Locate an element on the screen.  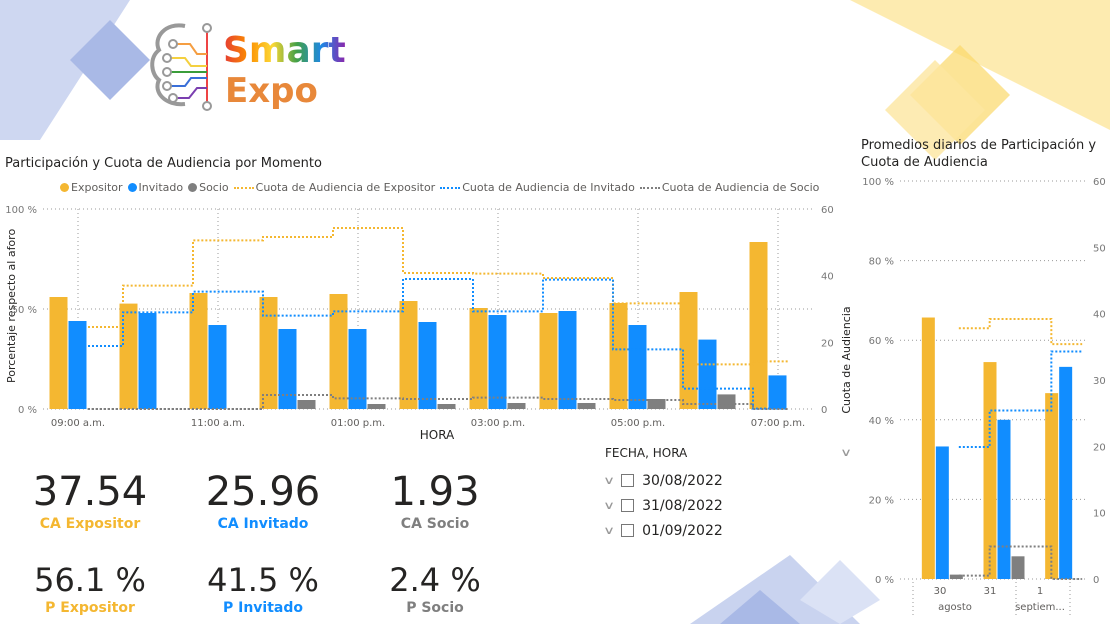
slicer-item: ∨ 31/08/2022 is located at coordinates (726, 505).